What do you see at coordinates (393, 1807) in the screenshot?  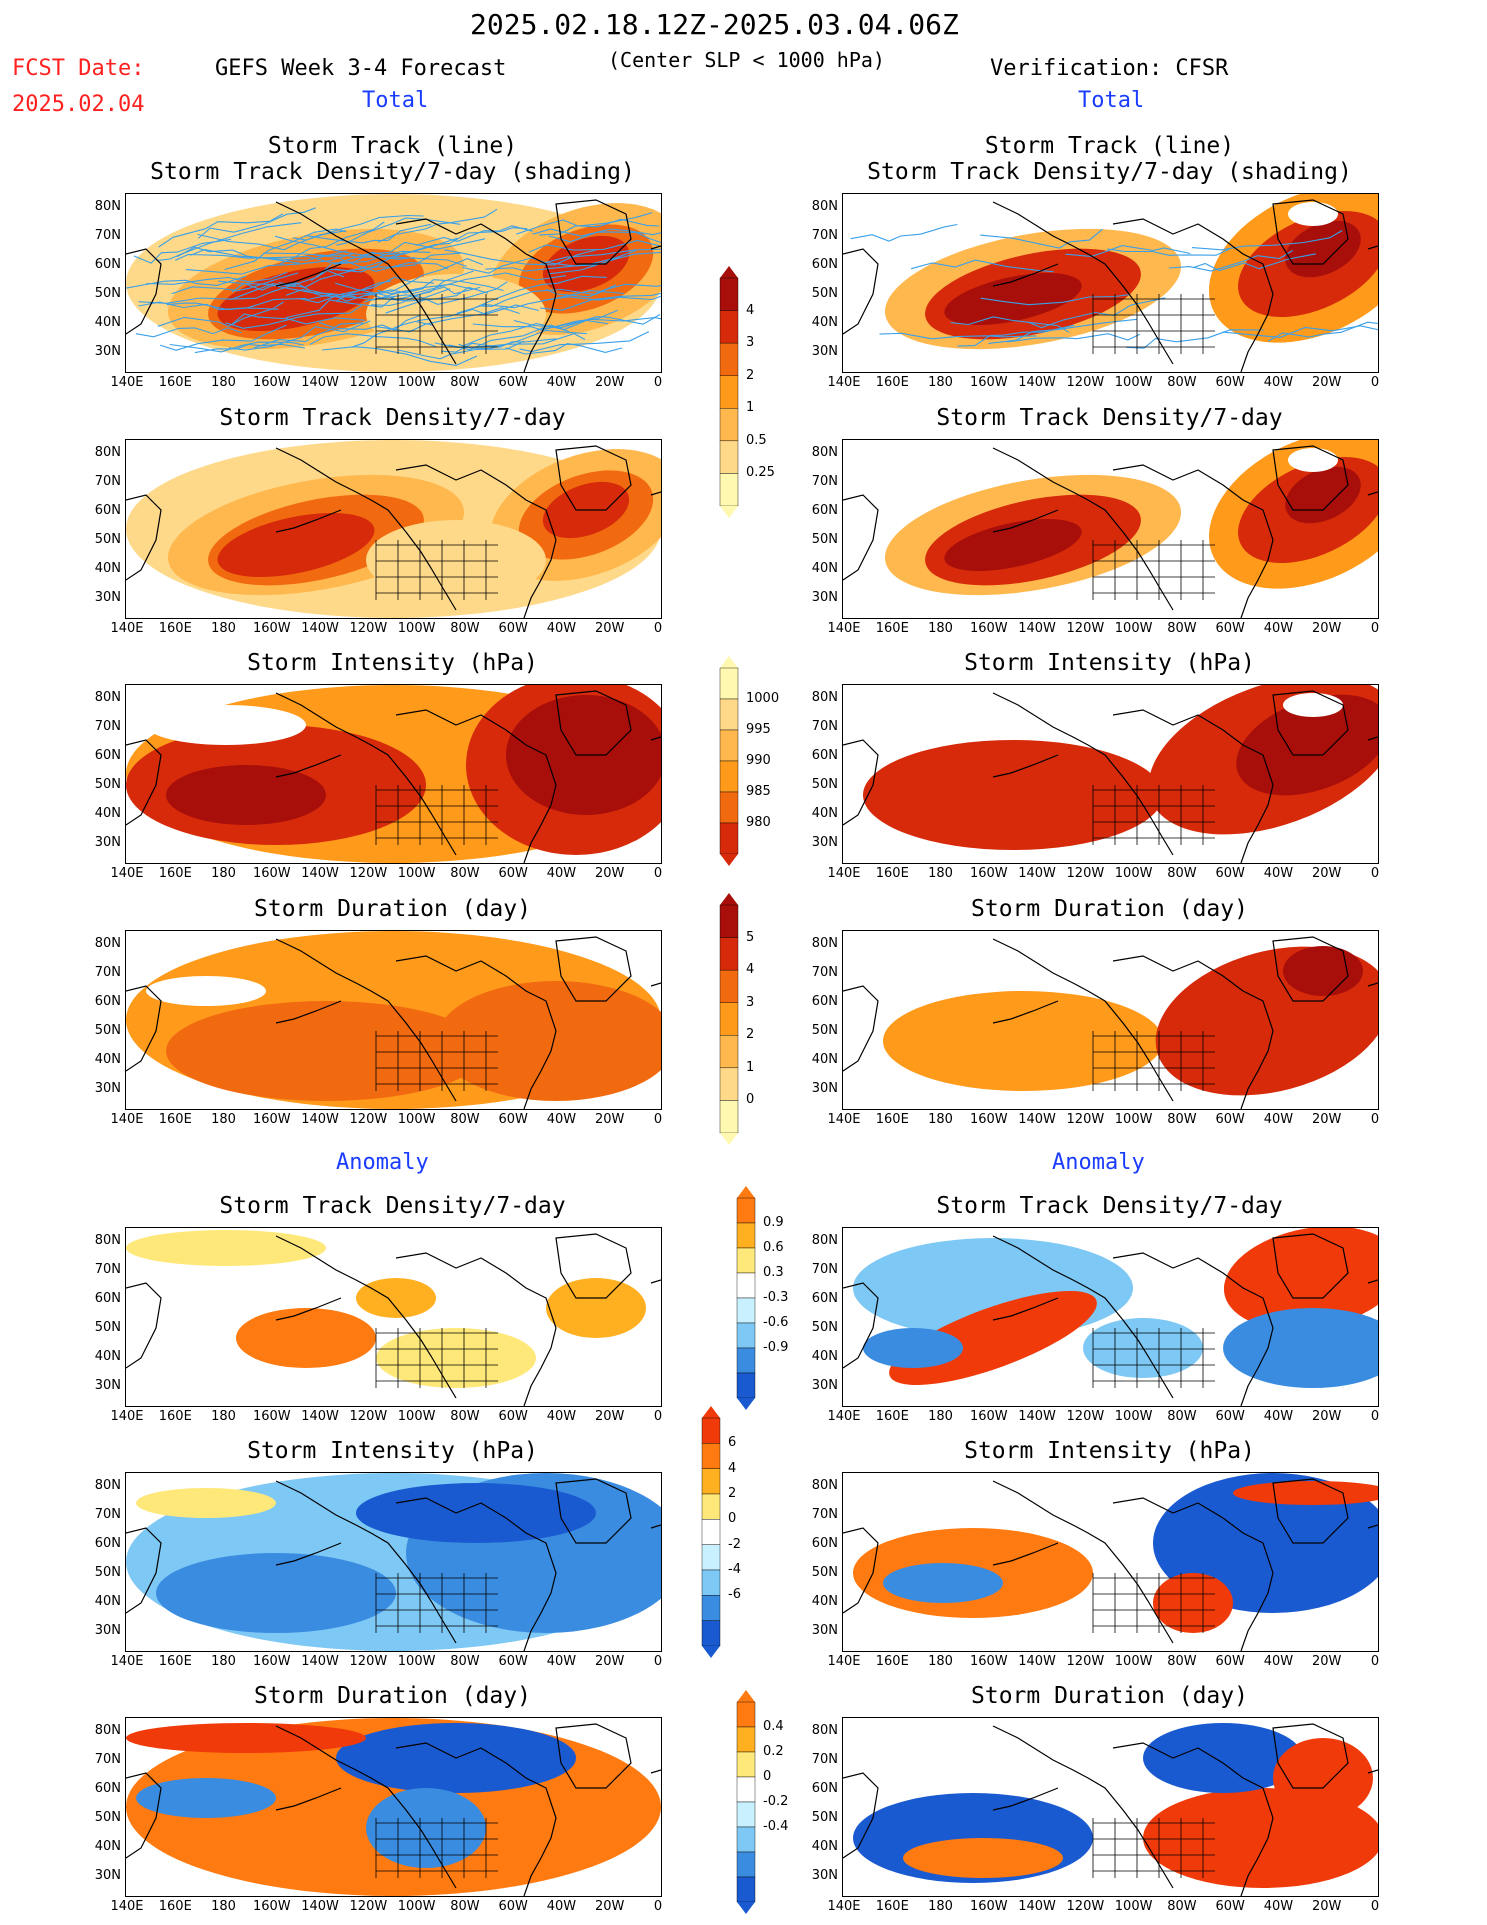 I see `map-panel-duration-anom-gefs` at bounding box center [393, 1807].